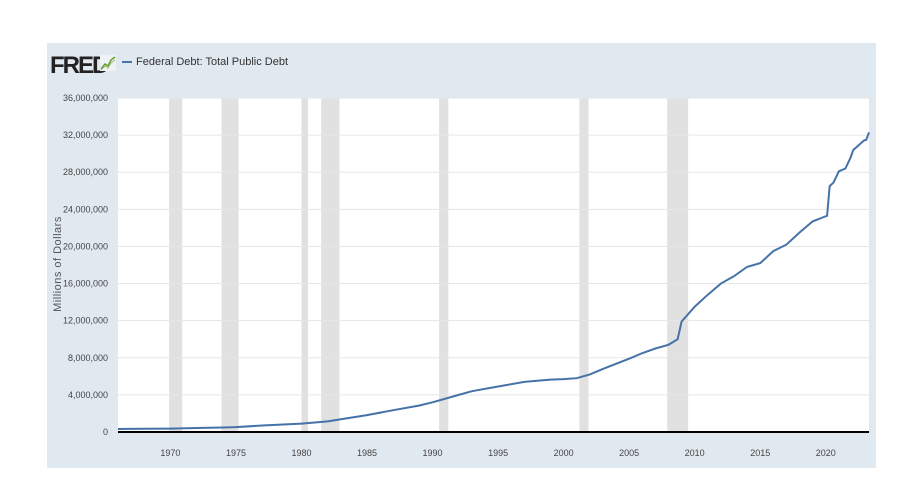 The height and width of the screenshot is (500, 916). What do you see at coordinates (367, 453) in the screenshot?
I see `x-tick-label: 1985` at bounding box center [367, 453].